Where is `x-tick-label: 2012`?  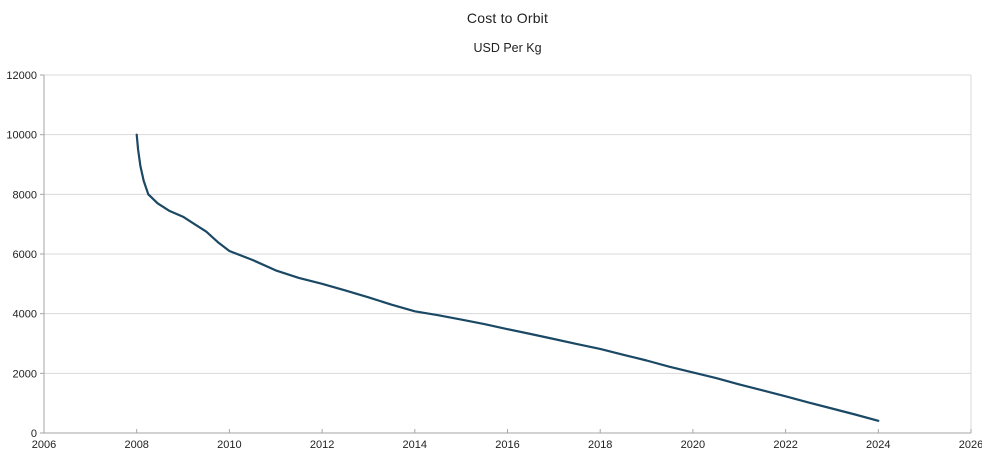 x-tick-label: 2012 is located at coordinates (322, 445).